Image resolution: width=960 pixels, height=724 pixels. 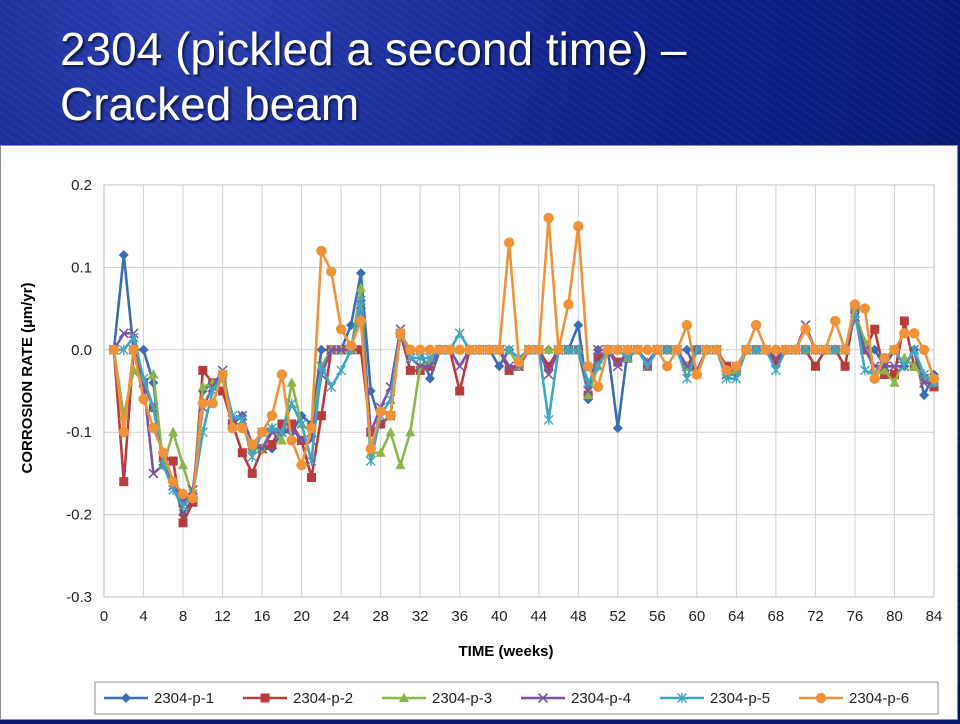 What do you see at coordinates (380, 616) in the screenshot?
I see `x-tick-label: 28` at bounding box center [380, 616].